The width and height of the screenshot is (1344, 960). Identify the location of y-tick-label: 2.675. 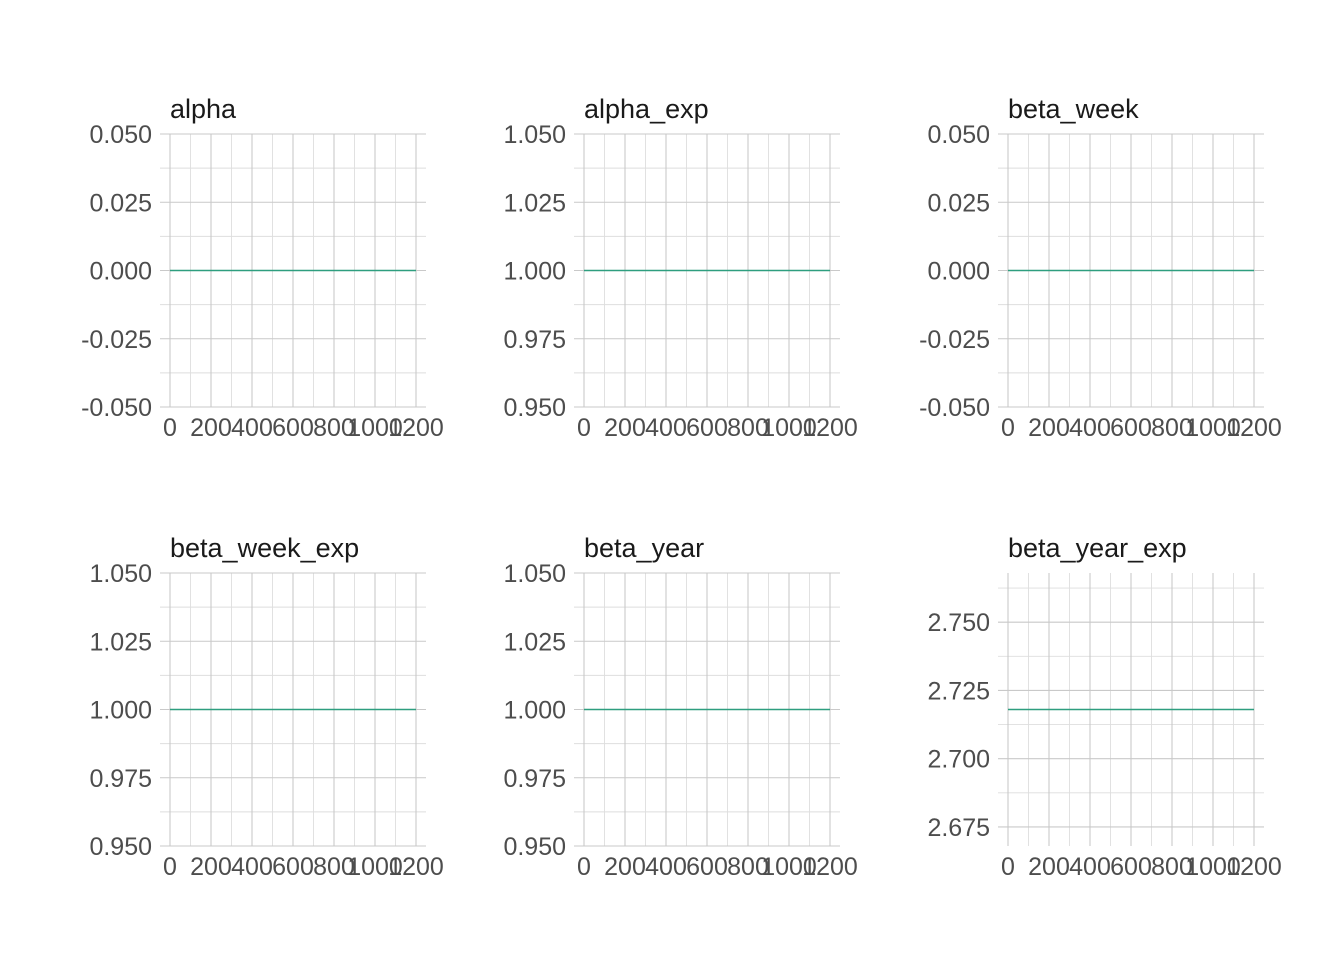
(958, 828).